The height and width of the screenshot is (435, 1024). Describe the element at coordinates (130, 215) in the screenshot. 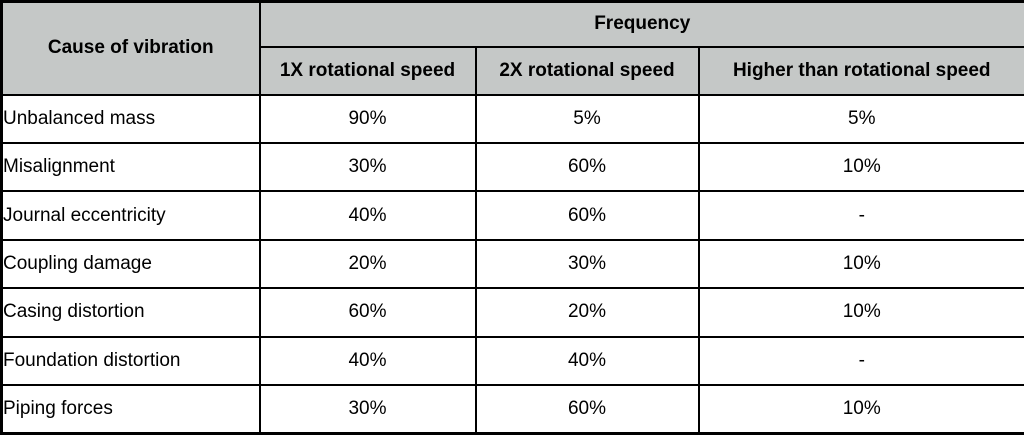

I see `cause-cell: Journal eccentricity` at that location.